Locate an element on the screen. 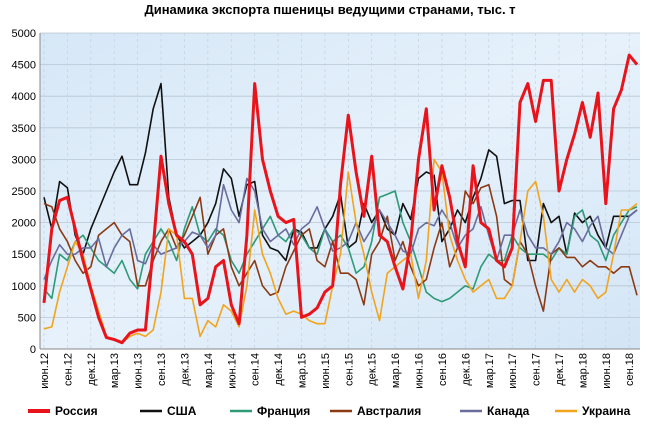 The width and height of the screenshot is (650, 429). y-tick-label: 4000 is located at coordinates (24, 97).